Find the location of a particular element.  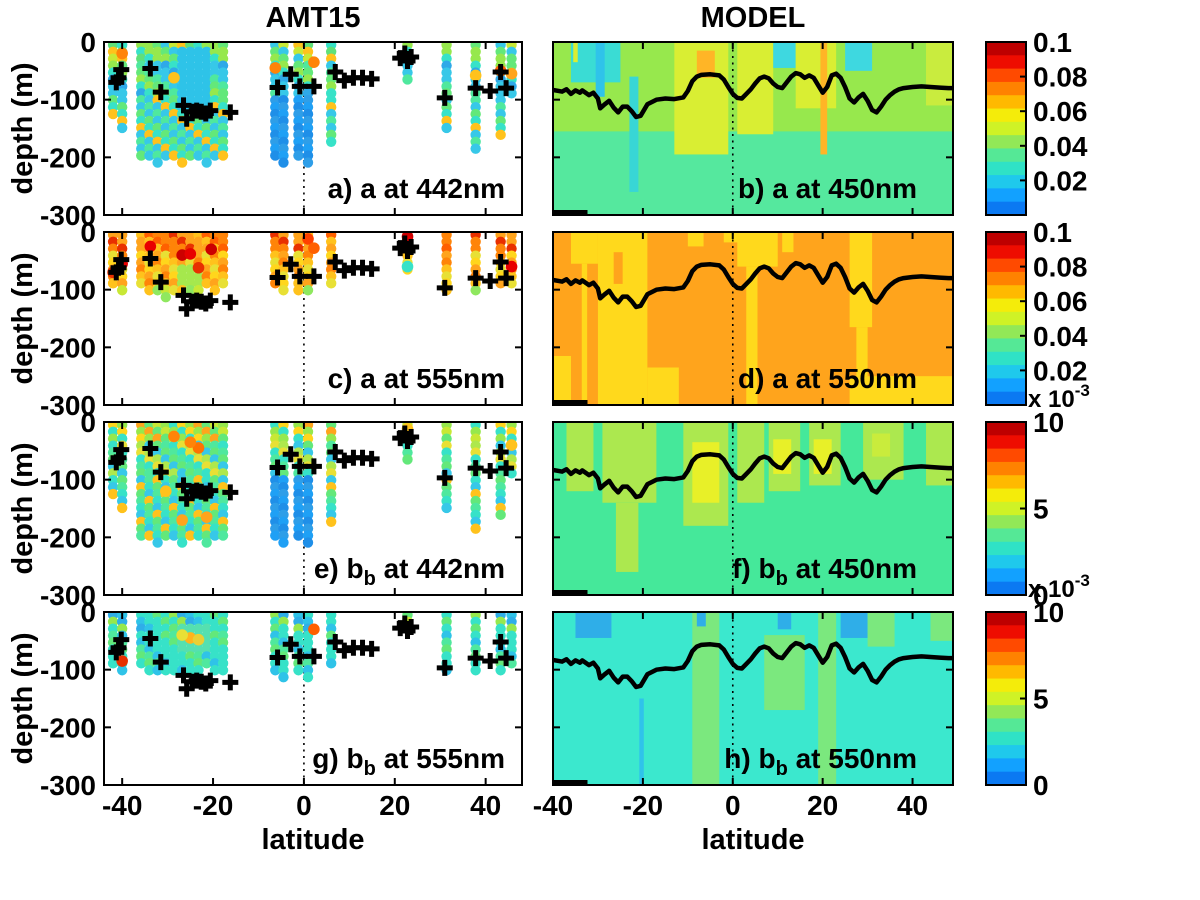

y-tick-label: -300 is located at coordinates (68, 785).